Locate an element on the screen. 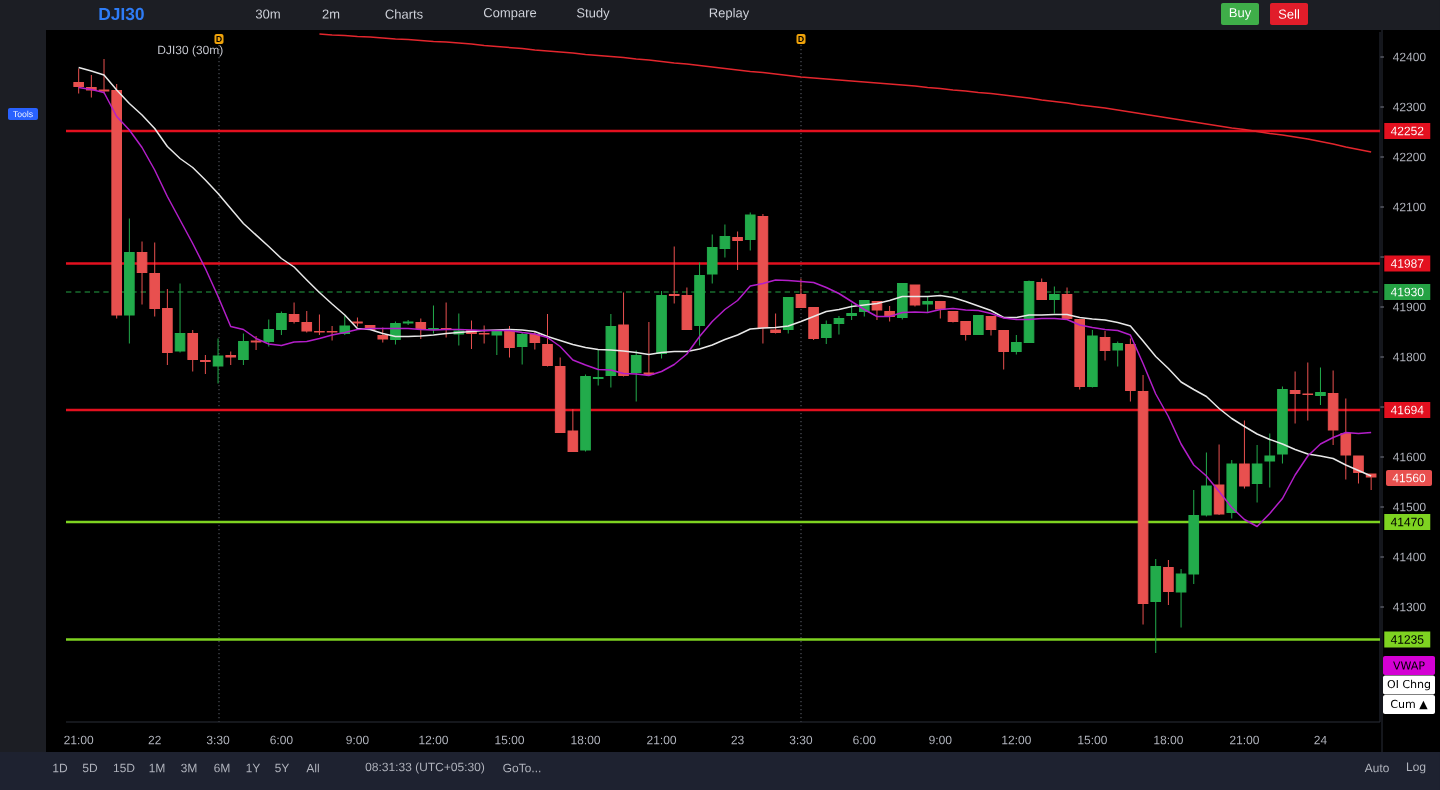 The height and width of the screenshot is (790, 1440). text: DJI30 (30m) is located at coordinates (190, 51).